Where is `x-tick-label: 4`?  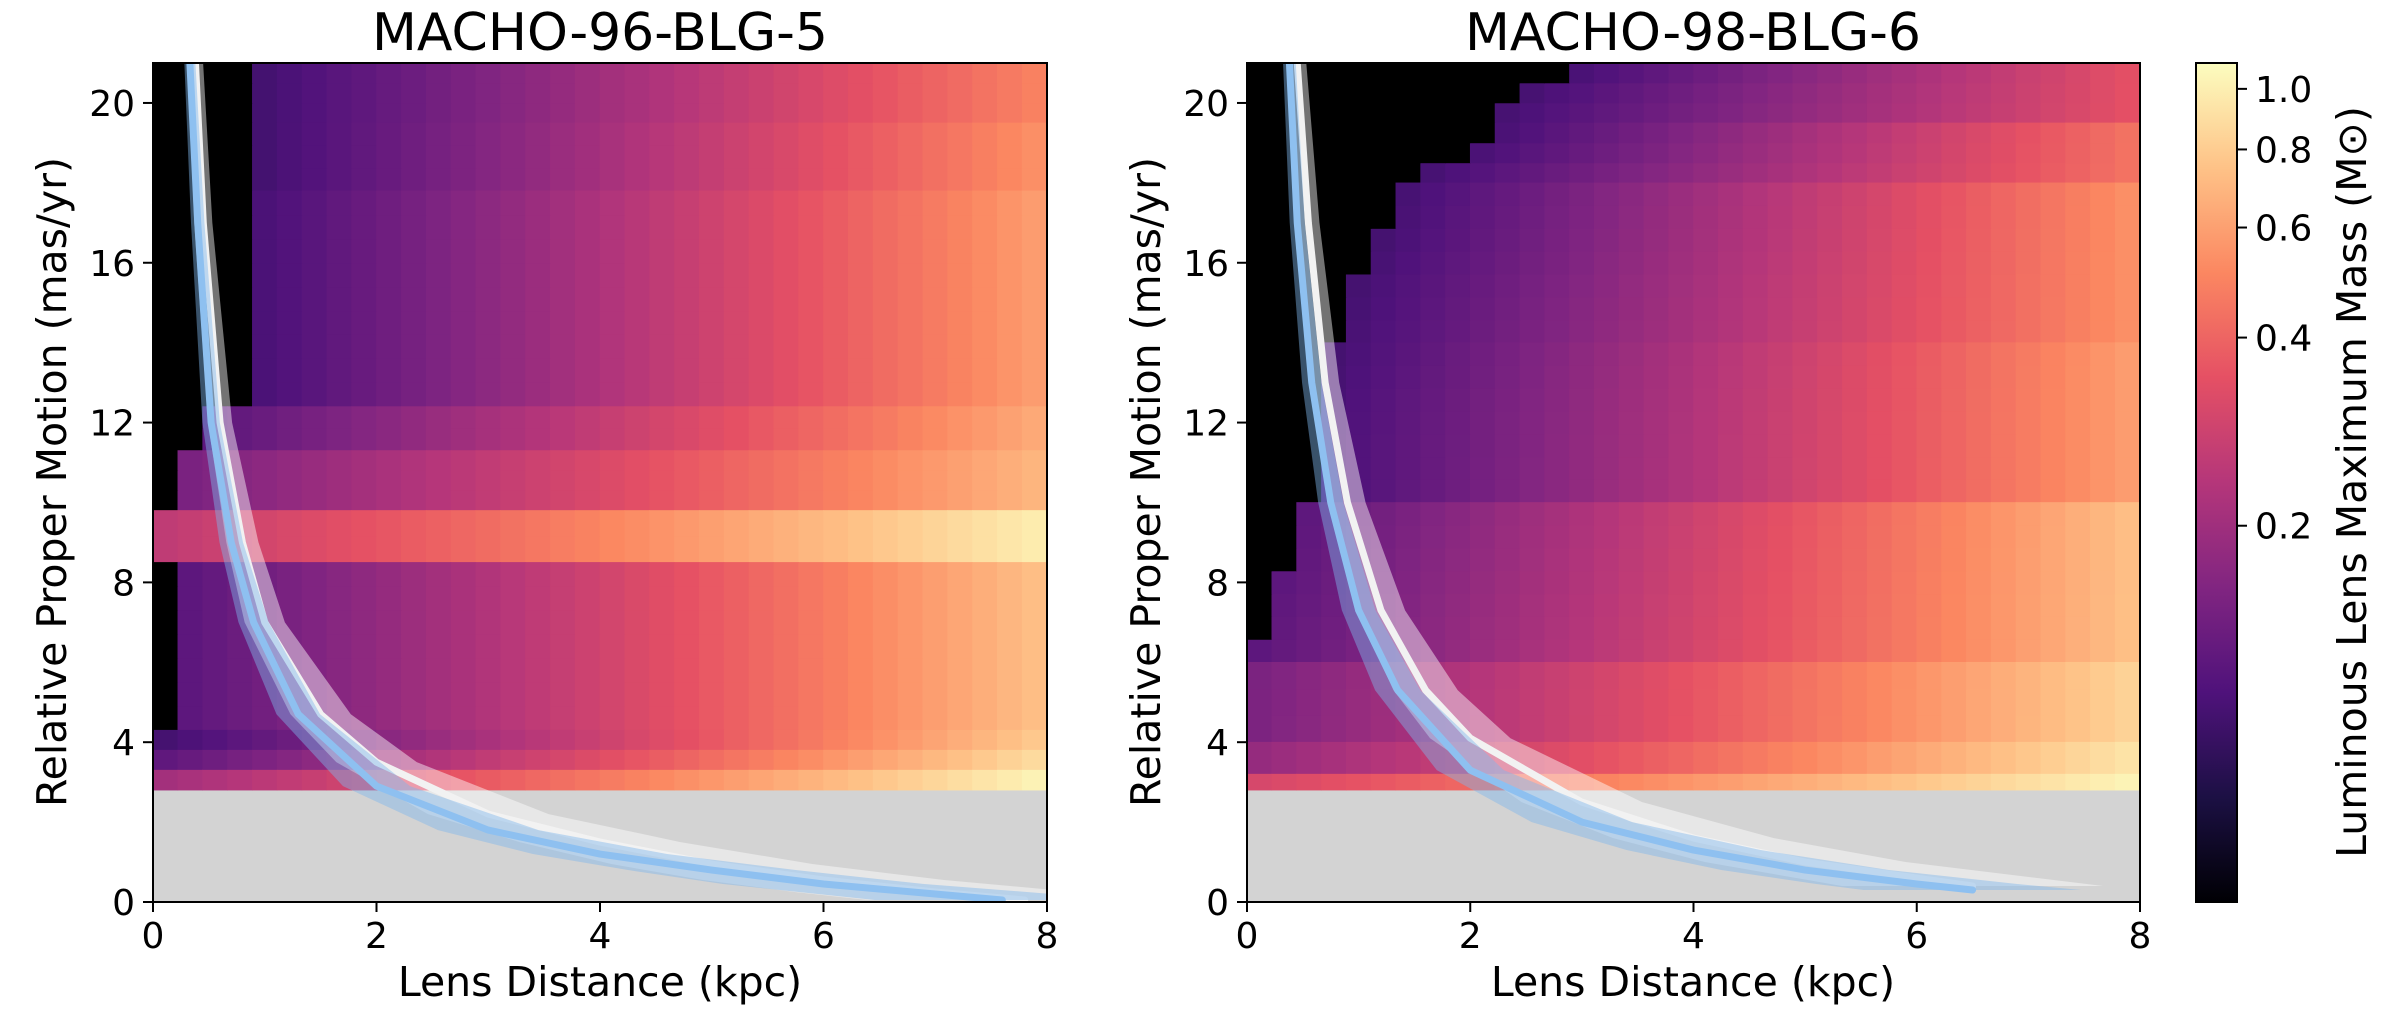
x-tick-label: 4 is located at coordinates (1693, 936).